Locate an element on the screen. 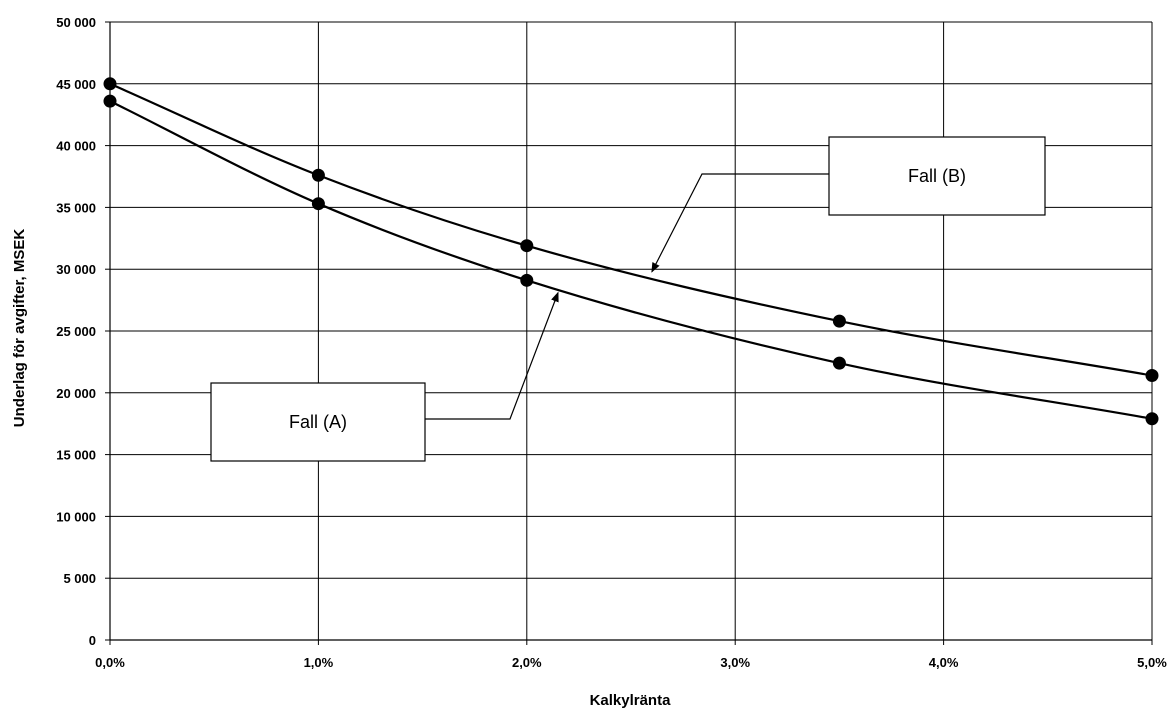  x-tick-label: 0,0% is located at coordinates (110, 662).